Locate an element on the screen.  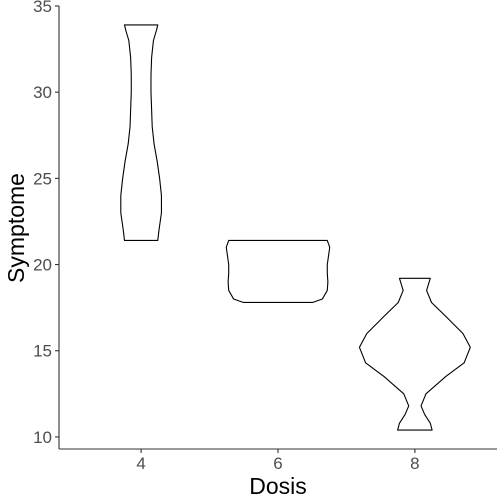
x-axis-ticks: 4 6 8 is located at coordinates (278, 461).